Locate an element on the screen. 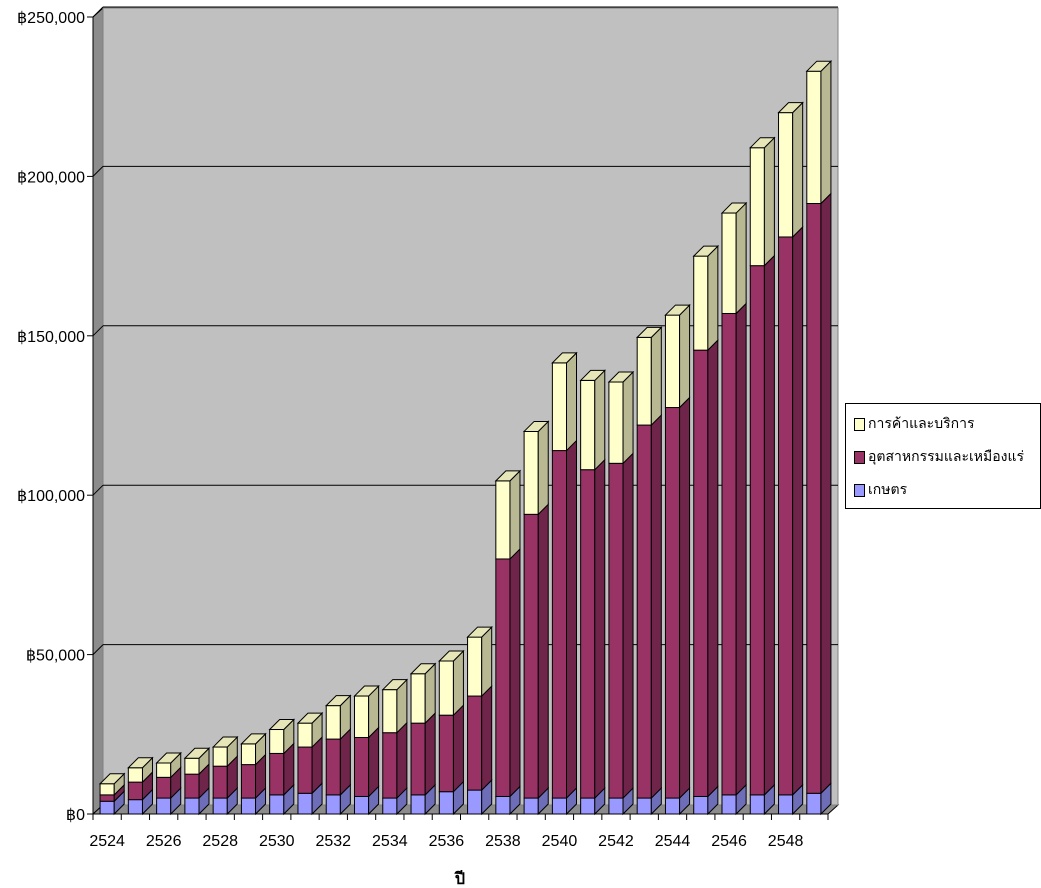 The width and height of the screenshot is (1041, 888). y-tick-label: ฿50,000 is located at coordinates (55, 656).